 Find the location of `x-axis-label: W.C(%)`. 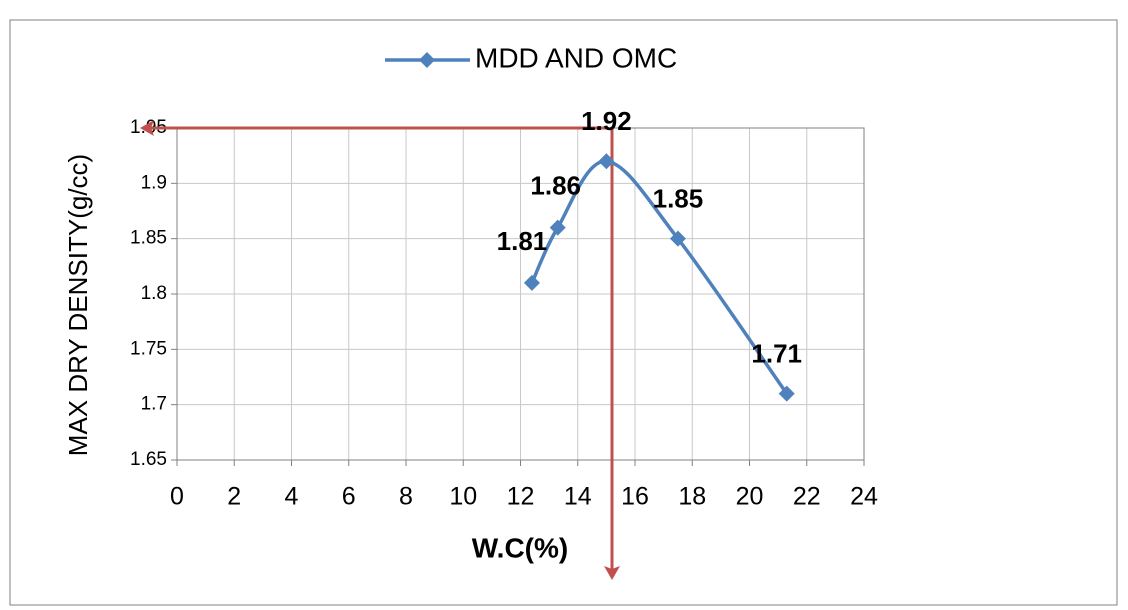

x-axis-label: W.C(%) is located at coordinates (520, 547).